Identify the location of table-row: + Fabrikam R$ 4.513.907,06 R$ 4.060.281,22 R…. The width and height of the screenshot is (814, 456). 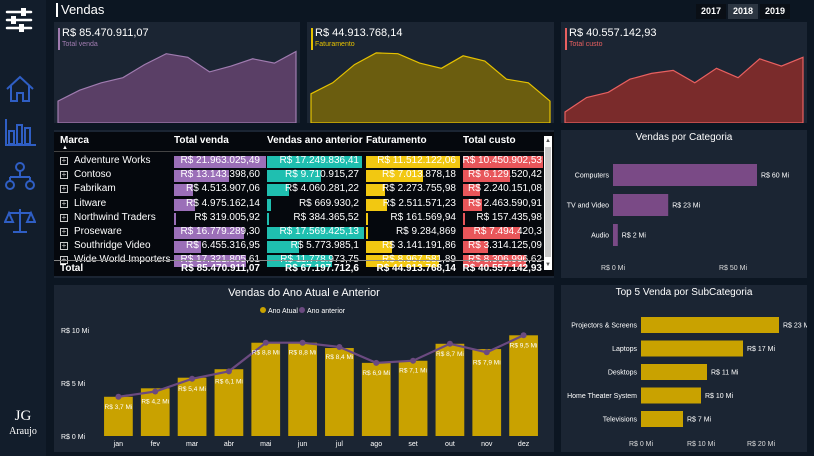
(299, 190).